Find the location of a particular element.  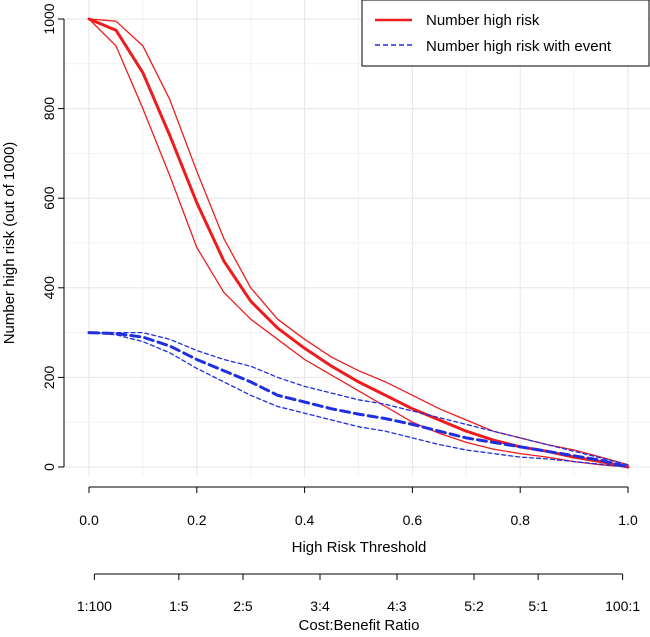

cost-benefit-tick-label: 3:4 is located at coordinates (320, 606).